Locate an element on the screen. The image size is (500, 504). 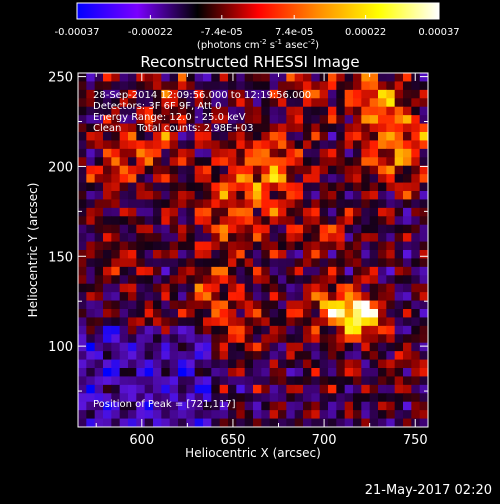
x-tick-label: 650 is located at coordinates (233, 440).